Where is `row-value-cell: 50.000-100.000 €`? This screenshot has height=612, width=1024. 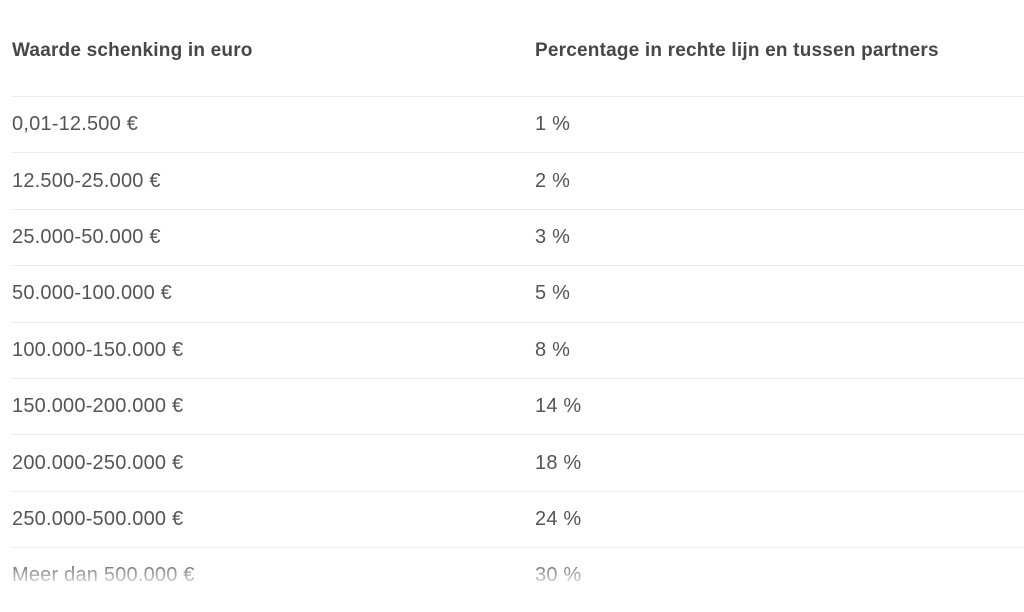 row-value-cell: 50.000-100.000 € is located at coordinates (92, 293).